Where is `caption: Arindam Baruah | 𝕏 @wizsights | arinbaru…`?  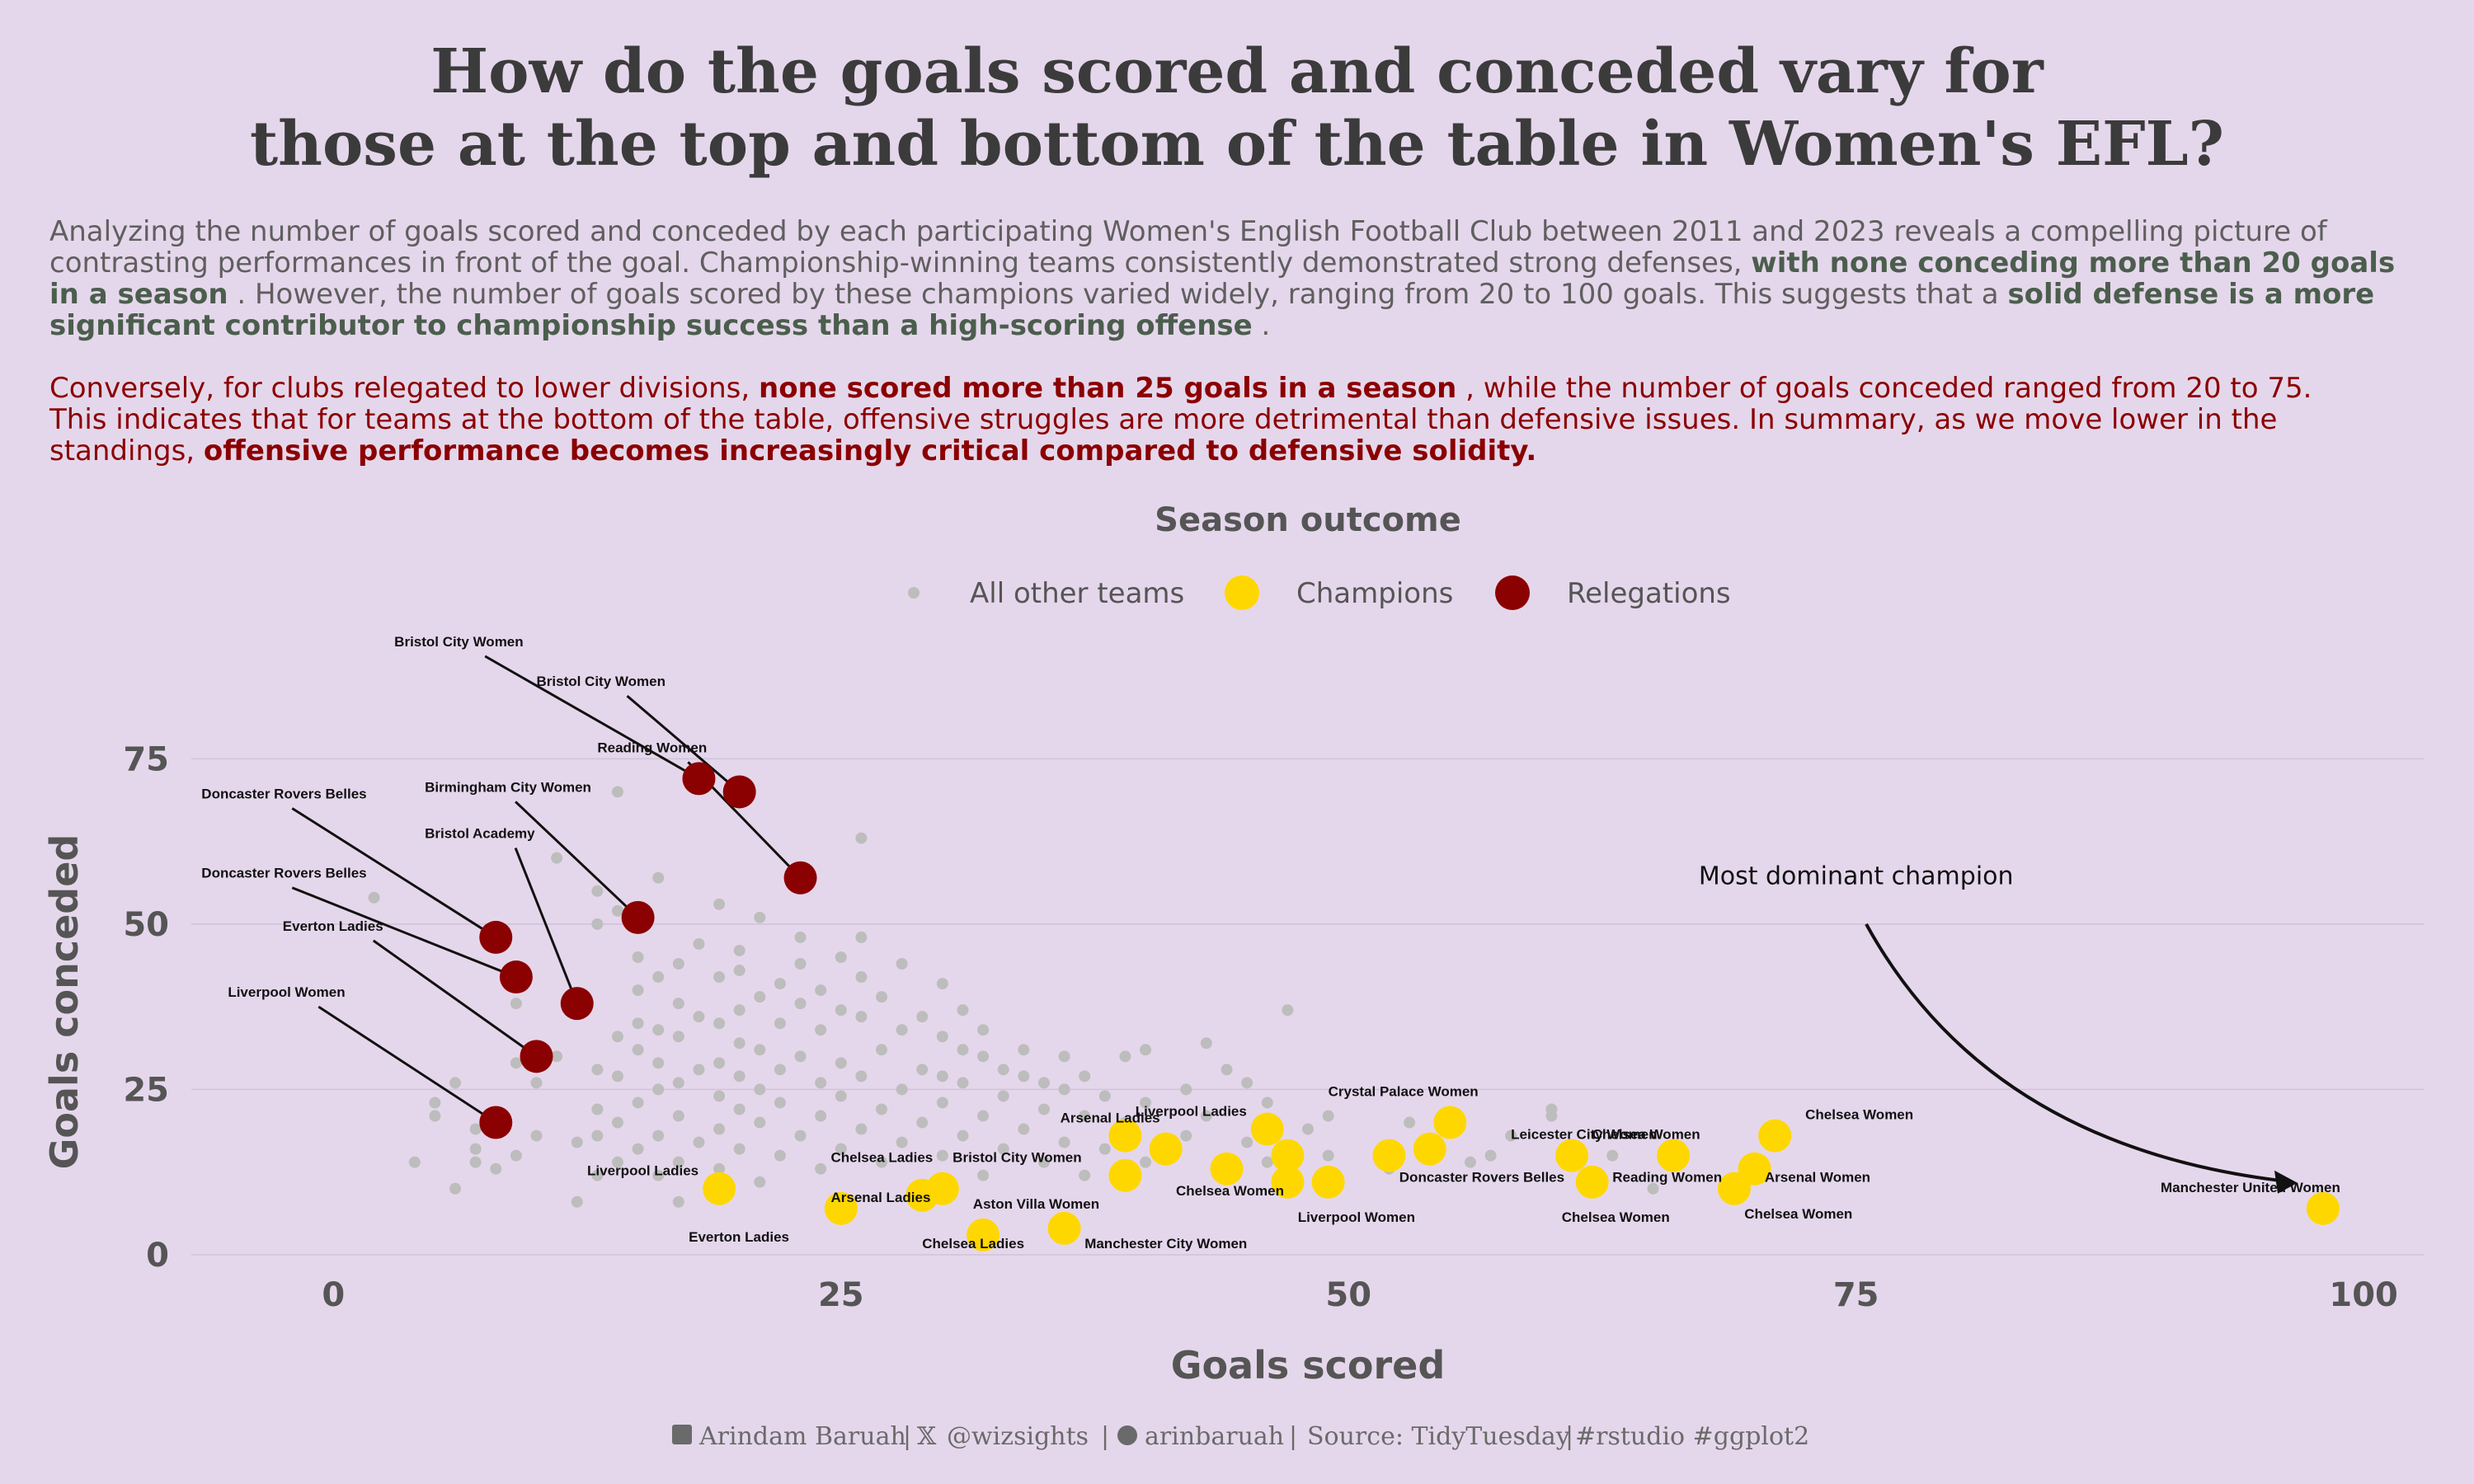 caption: Arindam Baruah | 𝕏 @wizsights | arinbaru… is located at coordinates (1240, 1436).